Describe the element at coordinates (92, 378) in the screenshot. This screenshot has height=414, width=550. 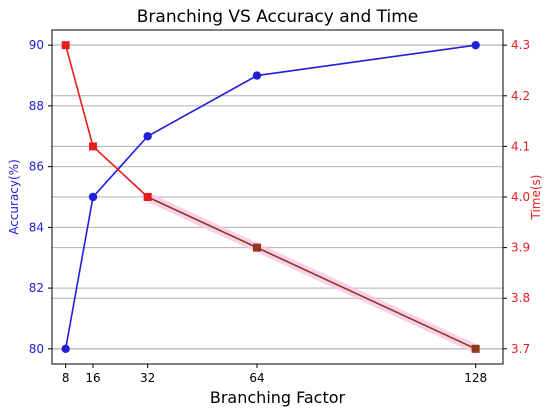
I see `x-tick-label-1: 16` at that location.